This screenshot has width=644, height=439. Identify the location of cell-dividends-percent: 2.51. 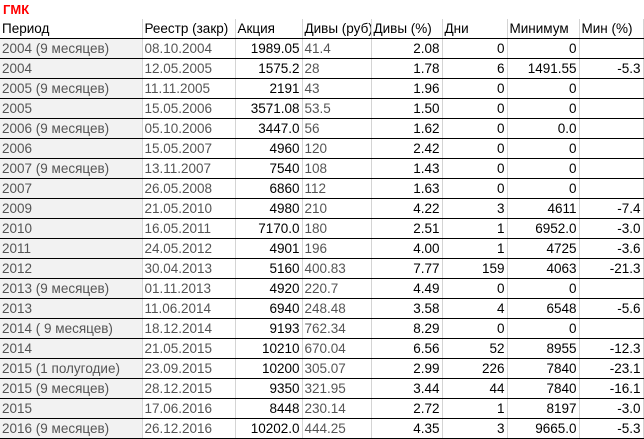
(407, 228).